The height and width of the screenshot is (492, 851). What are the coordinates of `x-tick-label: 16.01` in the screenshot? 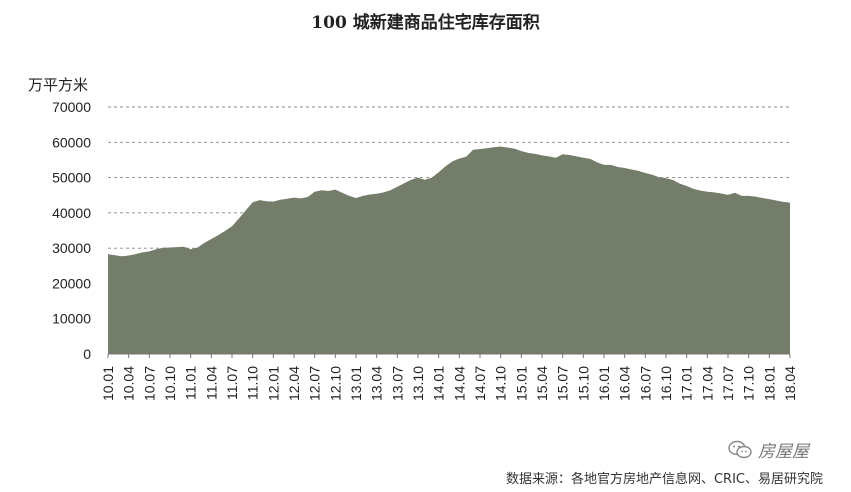 It's located at (604, 383).